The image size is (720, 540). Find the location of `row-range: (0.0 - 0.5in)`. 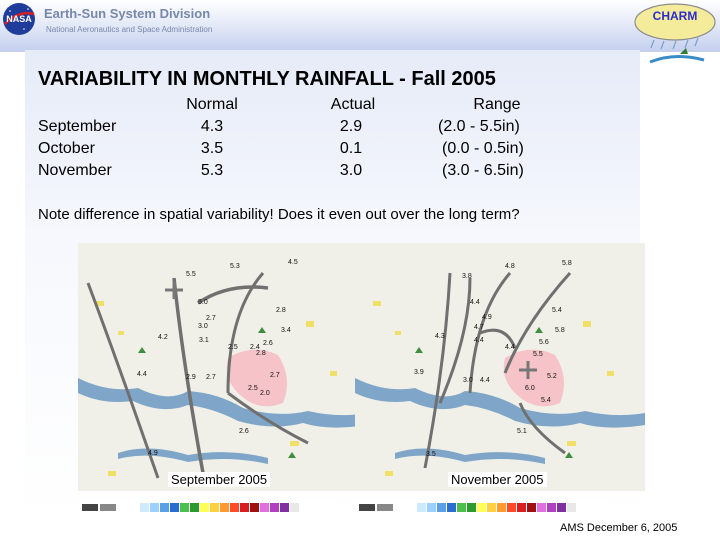

row-range: (0.0 - 0.5in) is located at coordinates (483, 148).